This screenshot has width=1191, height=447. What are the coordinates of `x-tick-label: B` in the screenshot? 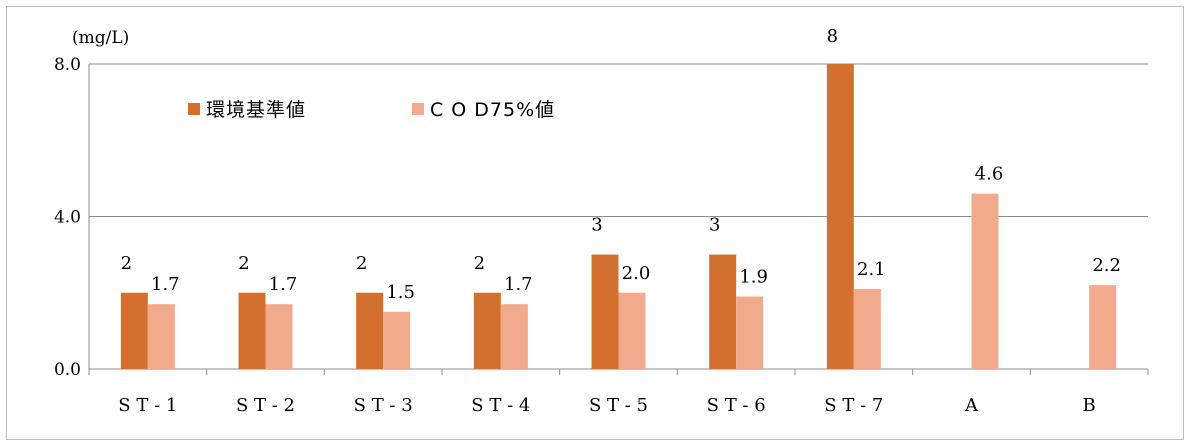 It's located at (1089, 405).